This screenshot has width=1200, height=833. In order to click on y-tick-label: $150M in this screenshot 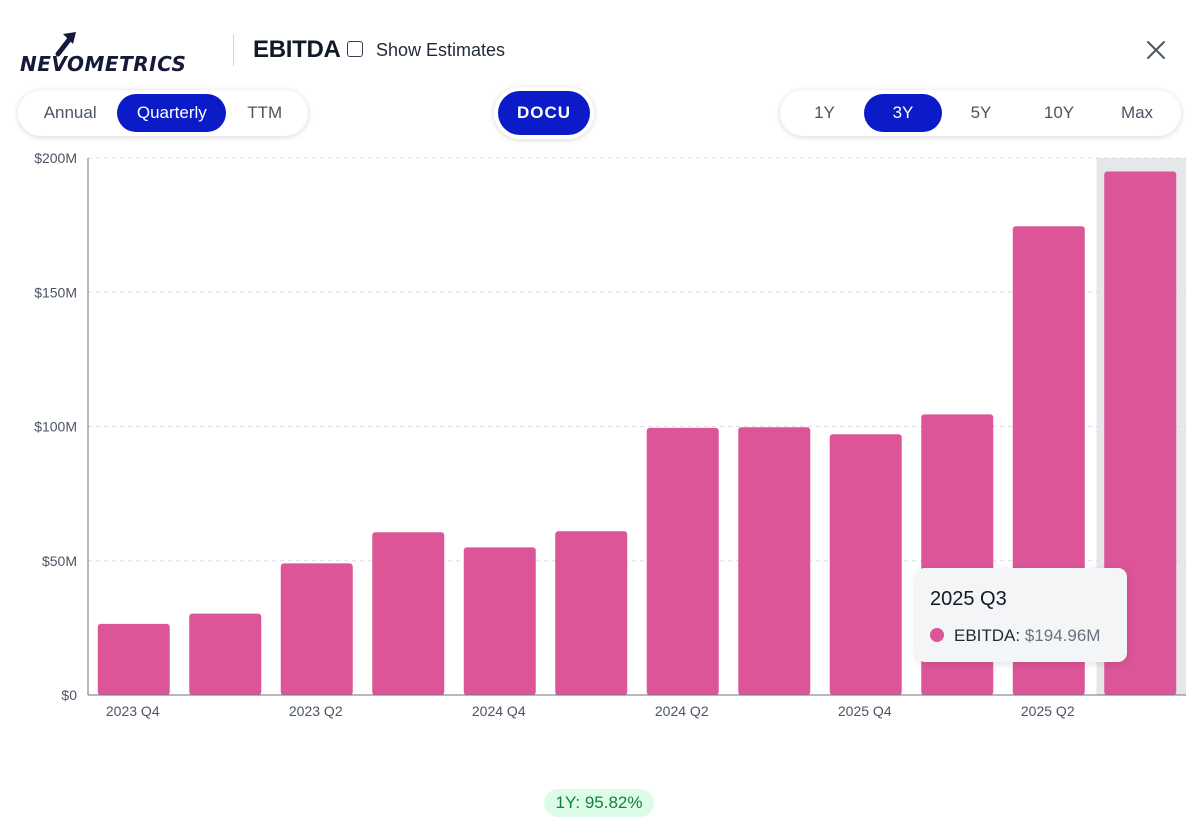, I will do `click(55, 292)`.